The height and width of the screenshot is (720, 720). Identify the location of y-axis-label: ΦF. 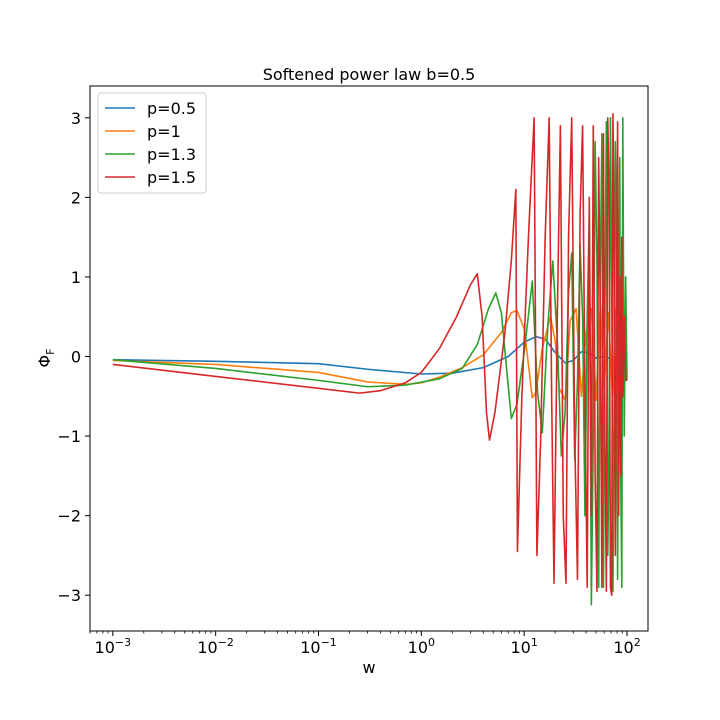
(46, 358).